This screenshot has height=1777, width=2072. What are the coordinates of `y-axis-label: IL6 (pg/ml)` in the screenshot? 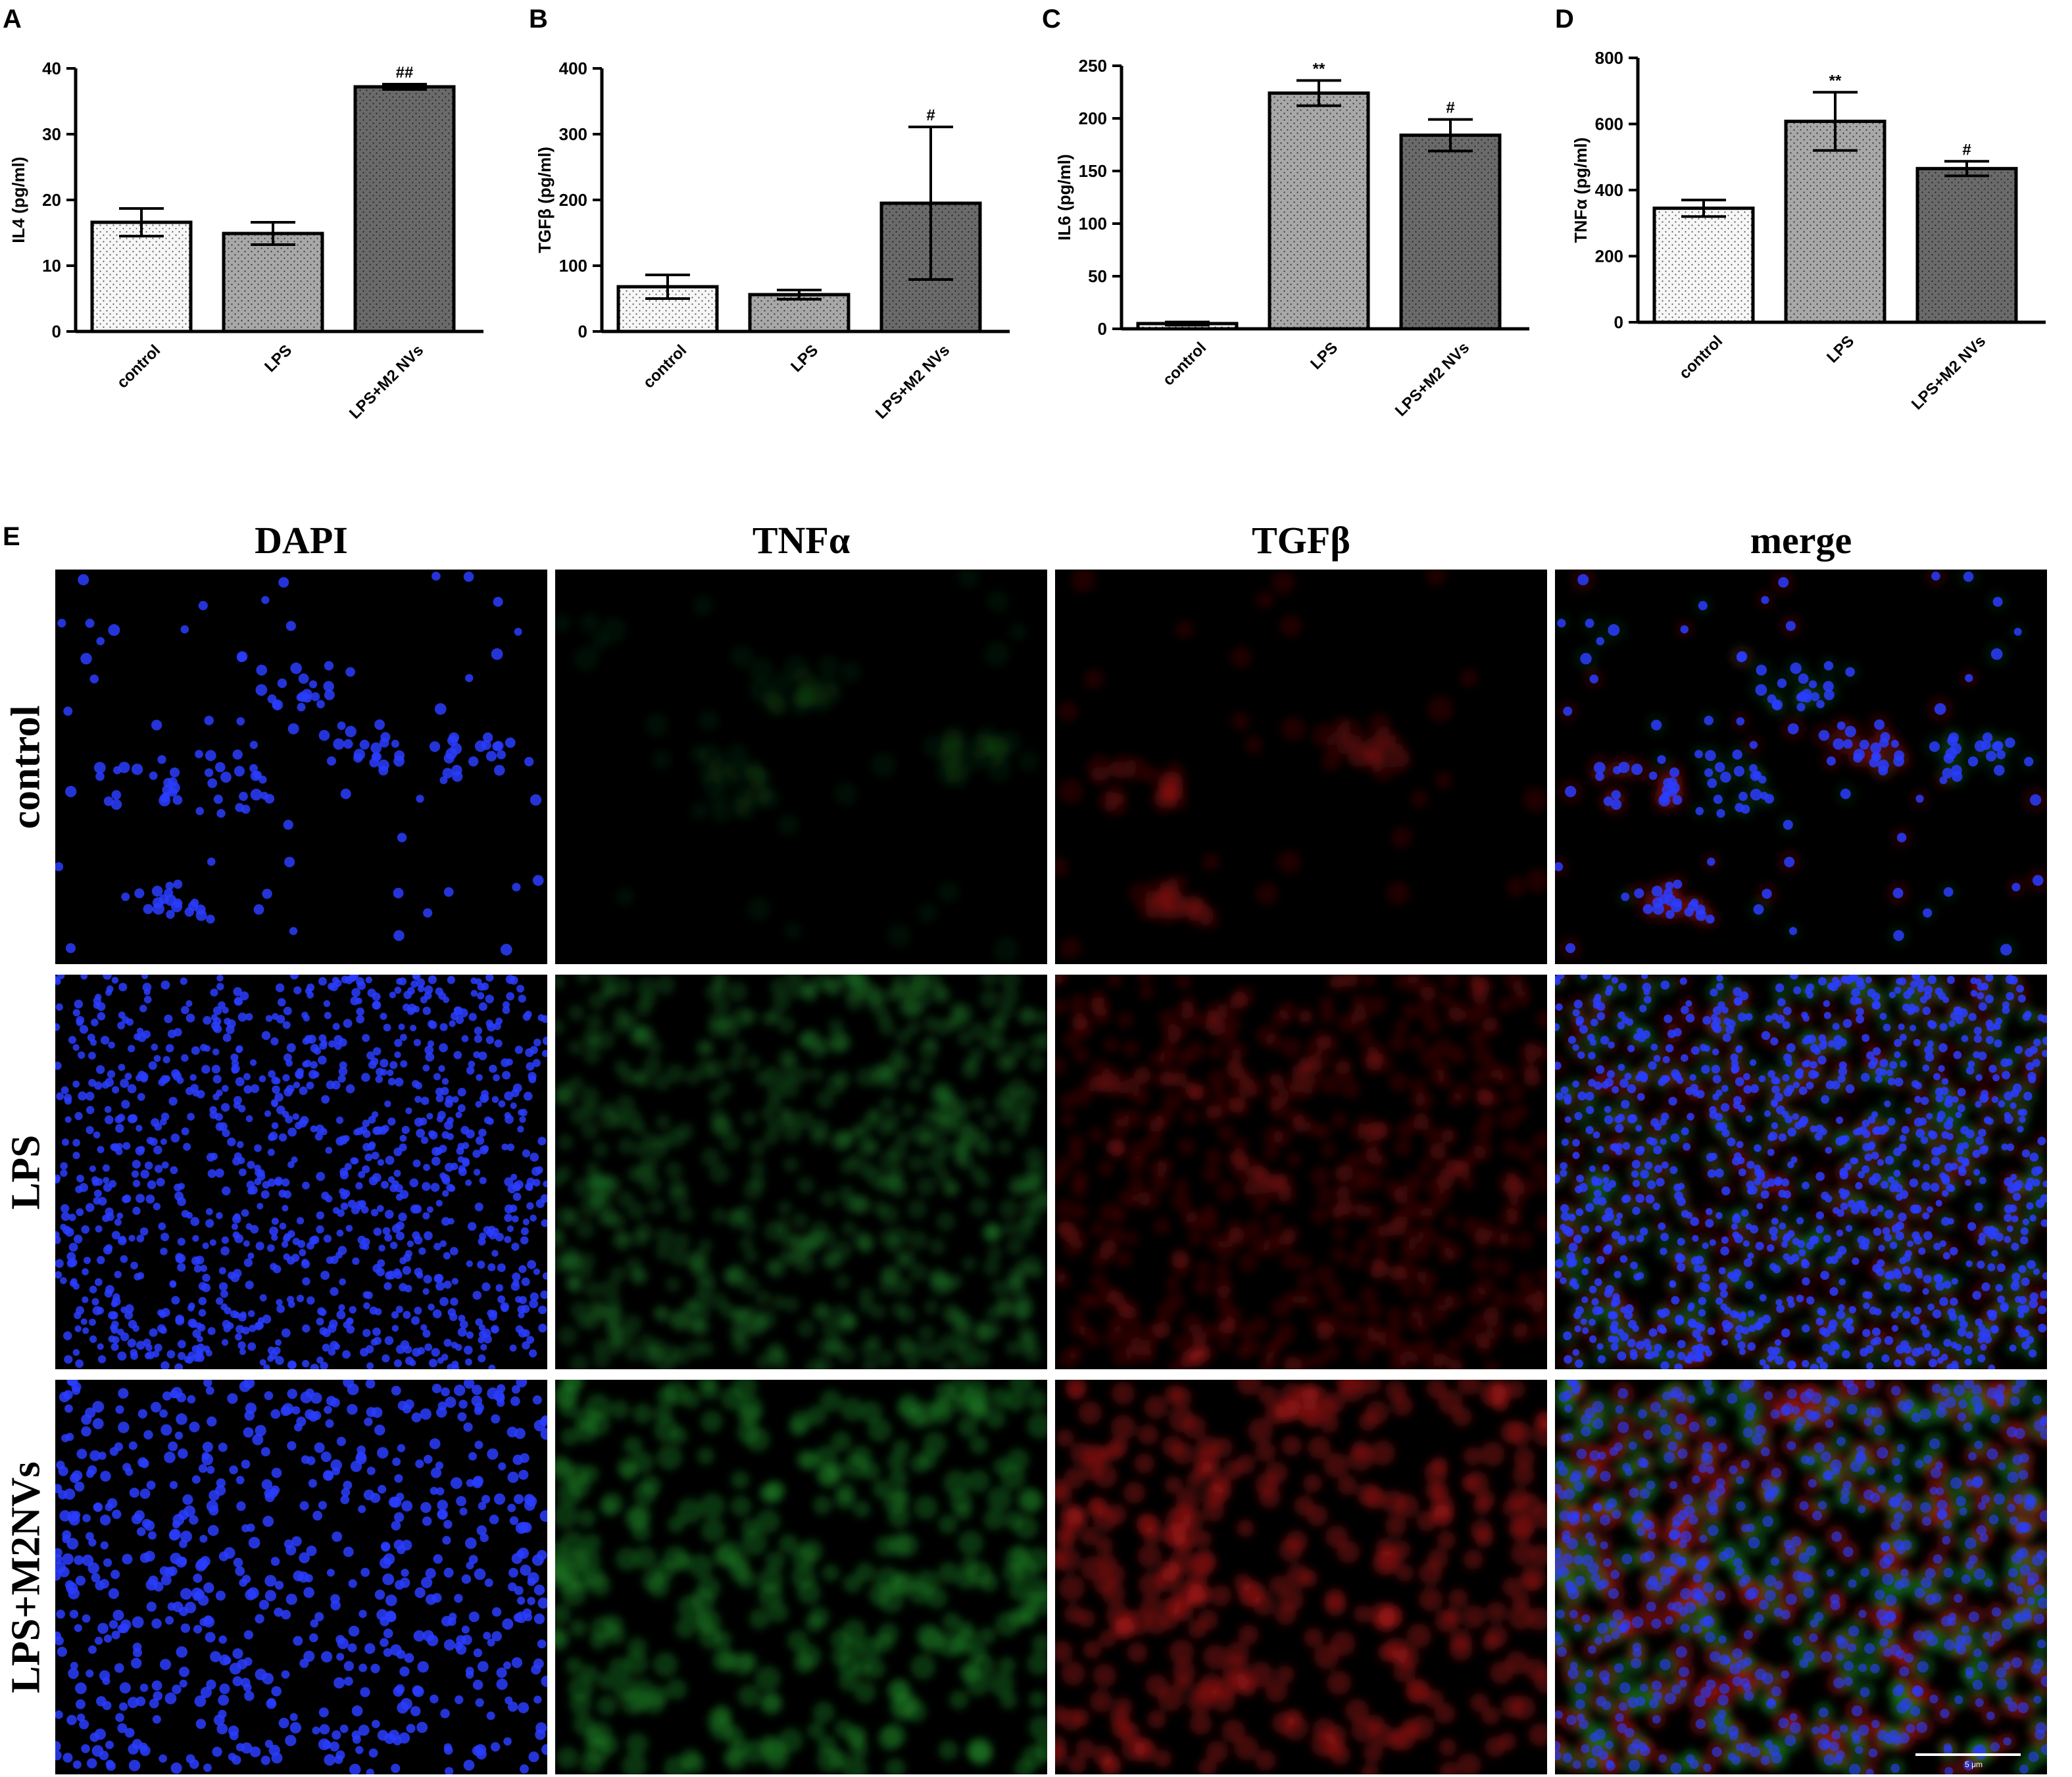 It's located at (1064, 197).